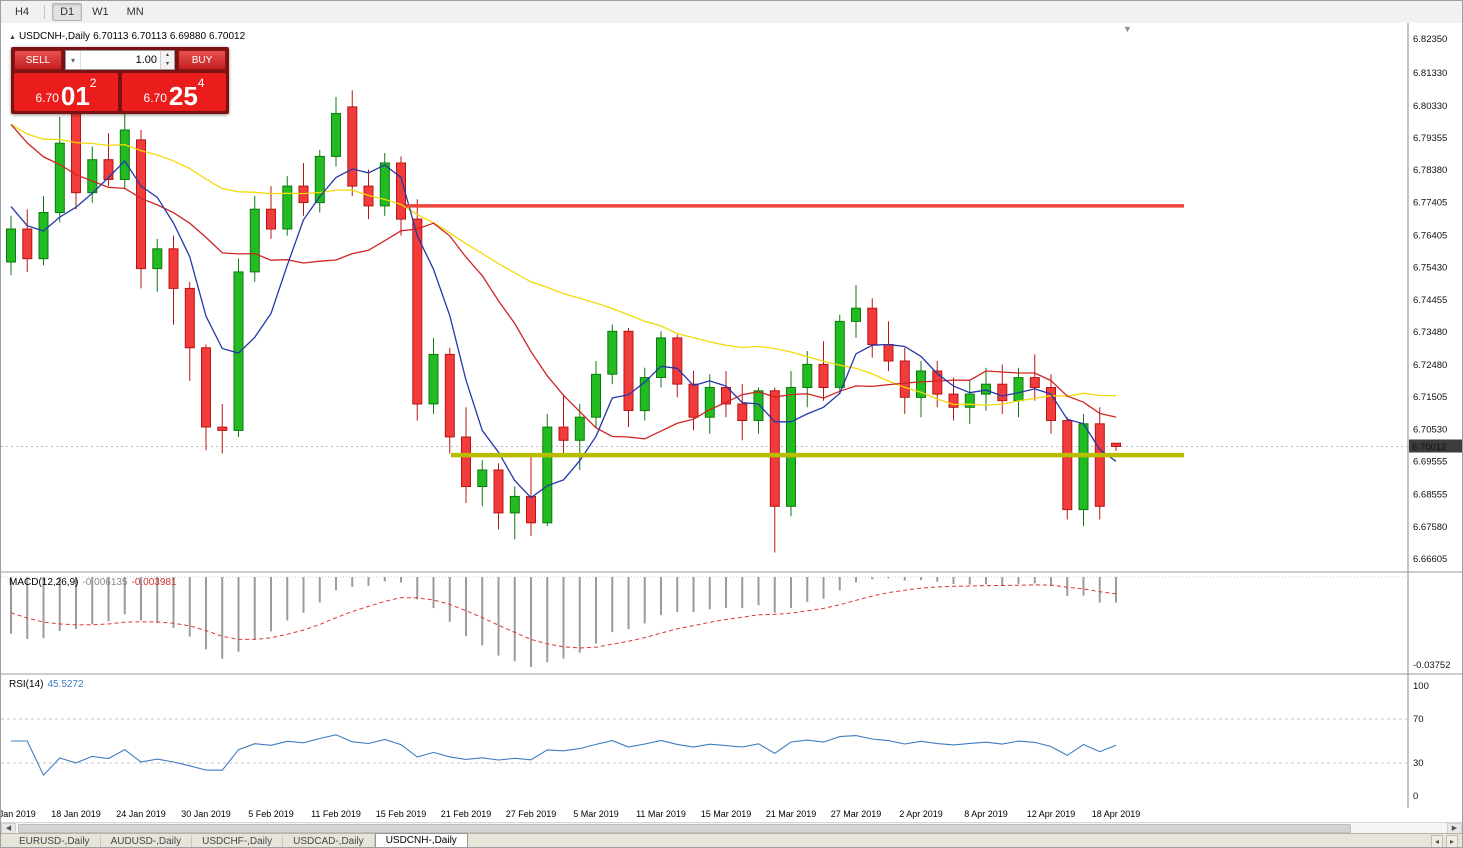  Describe the element at coordinates (76, 814) in the screenshot. I see `time-axis-label: 18 Jan 2019` at that location.